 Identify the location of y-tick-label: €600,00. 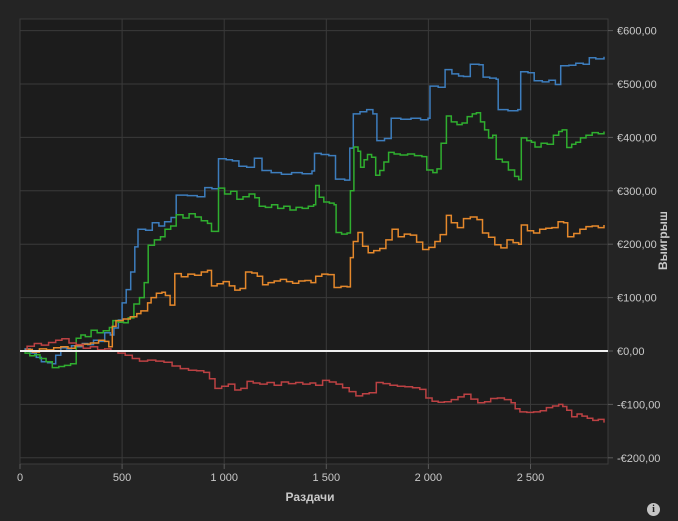
(637, 32).